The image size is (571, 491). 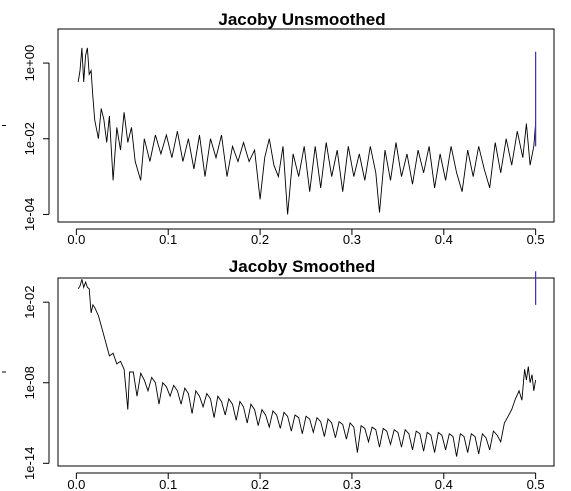 What do you see at coordinates (302, 266) in the screenshot?
I see `chart-title: Jacoby Smoothed` at bounding box center [302, 266].